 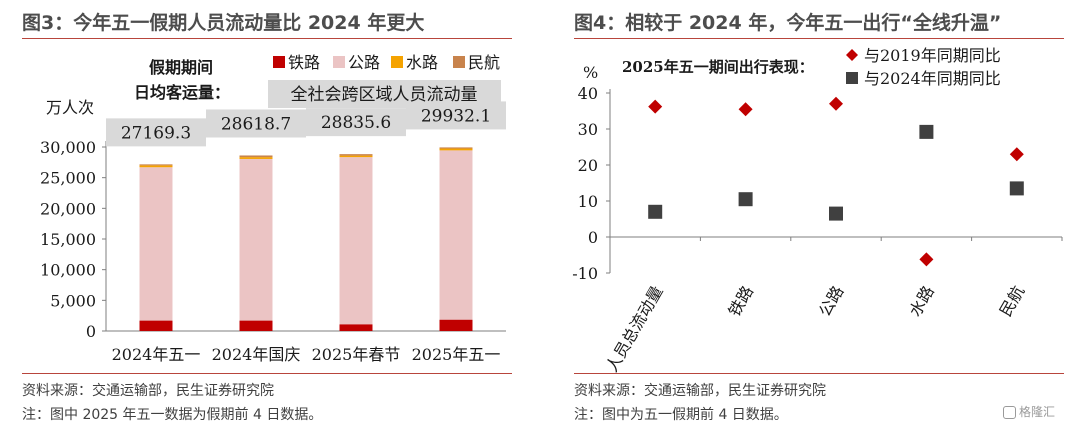 What do you see at coordinates (356, 354) in the screenshot?
I see `x-tick-label: 2025年春节` at bounding box center [356, 354].